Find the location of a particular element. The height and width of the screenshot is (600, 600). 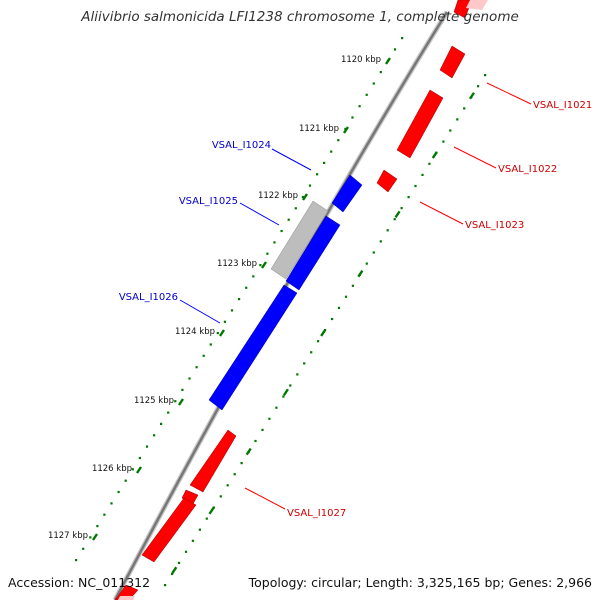

accession-text: Accession: NC_011312 is located at coordinates (79, 582).